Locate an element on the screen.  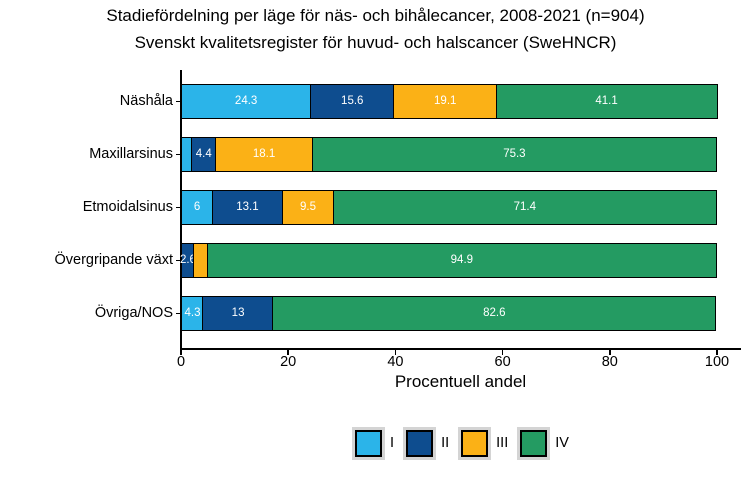
y-axis-category-label: Etmoidalsinus is located at coordinates (127, 206).